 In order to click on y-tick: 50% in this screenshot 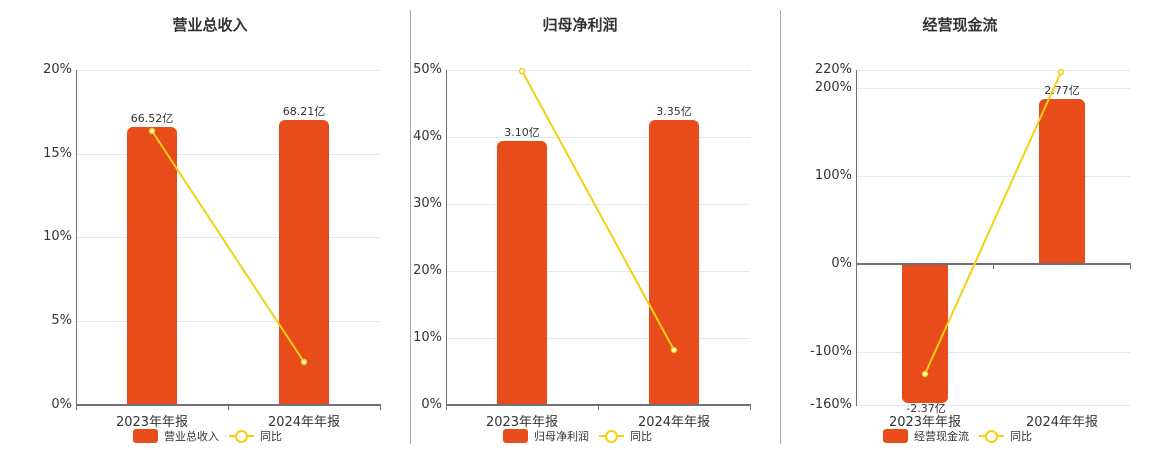, I will do `click(427, 69)`.